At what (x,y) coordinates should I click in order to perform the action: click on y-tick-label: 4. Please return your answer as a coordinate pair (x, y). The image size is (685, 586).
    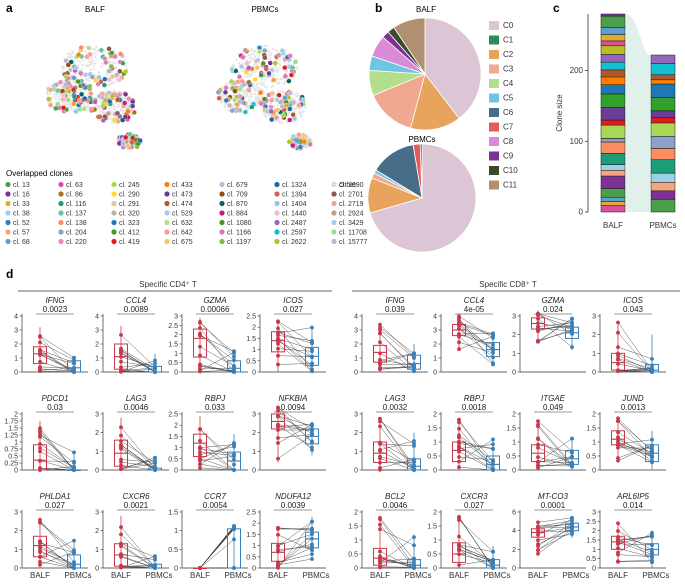
    Looking at the image, I should click on (16, 317).